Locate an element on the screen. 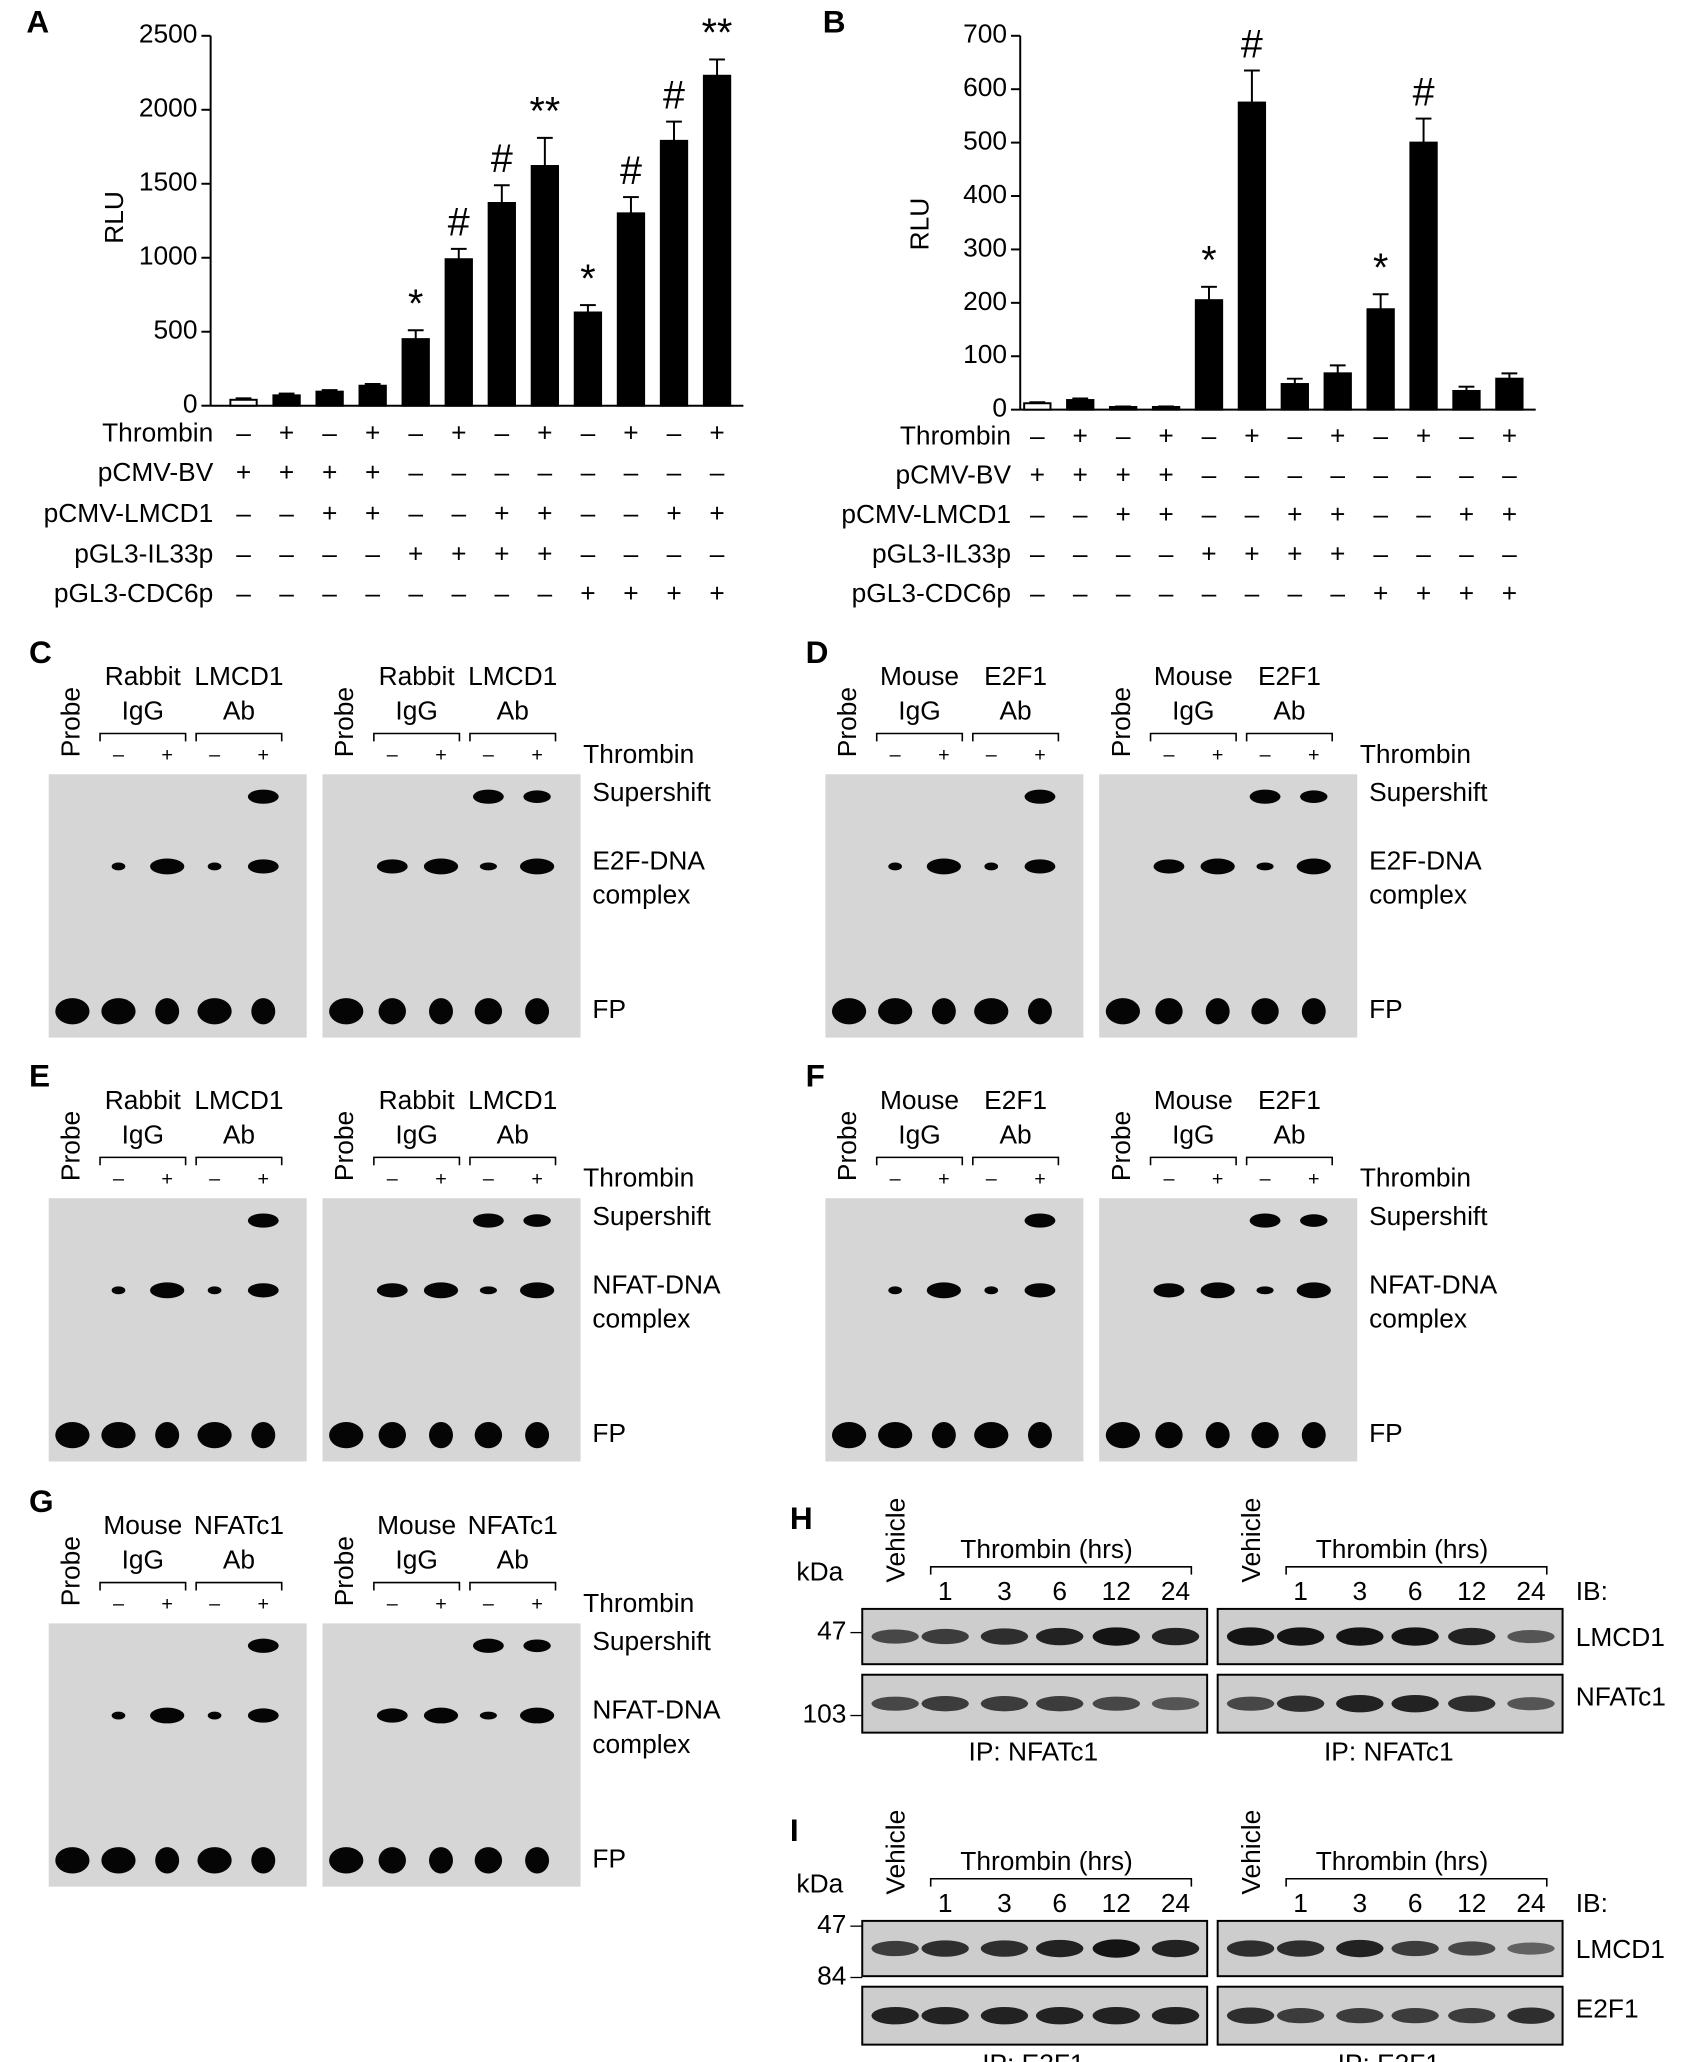 This screenshot has width=1685, height=2062. lane-sign: + is located at coordinates (167, 1604).